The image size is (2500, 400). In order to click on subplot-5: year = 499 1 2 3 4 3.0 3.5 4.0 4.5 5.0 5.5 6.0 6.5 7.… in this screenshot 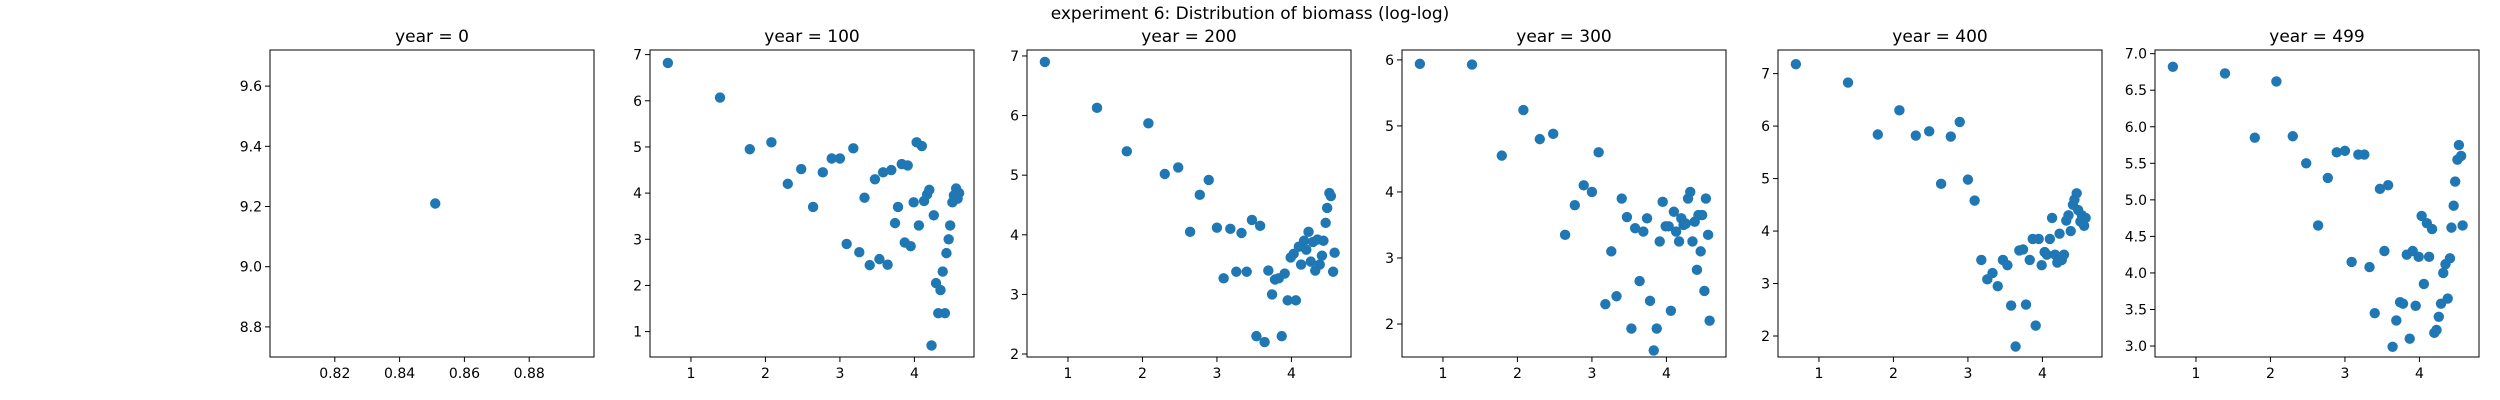, I will do `click(2302, 204)`.